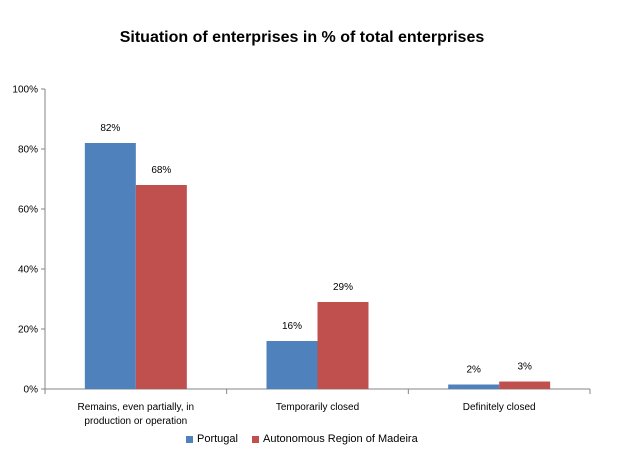 This screenshot has height=460, width=628. Describe the element at coordinates (340, 439) in the screenshot. I see `legend-label-madeira: Autonomous Region of Madeira` at that location.